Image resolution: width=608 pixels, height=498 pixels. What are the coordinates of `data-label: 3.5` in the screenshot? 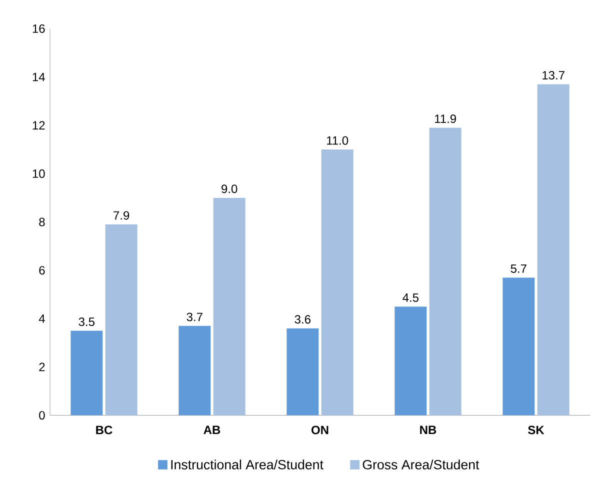 It's located at (86, 322).